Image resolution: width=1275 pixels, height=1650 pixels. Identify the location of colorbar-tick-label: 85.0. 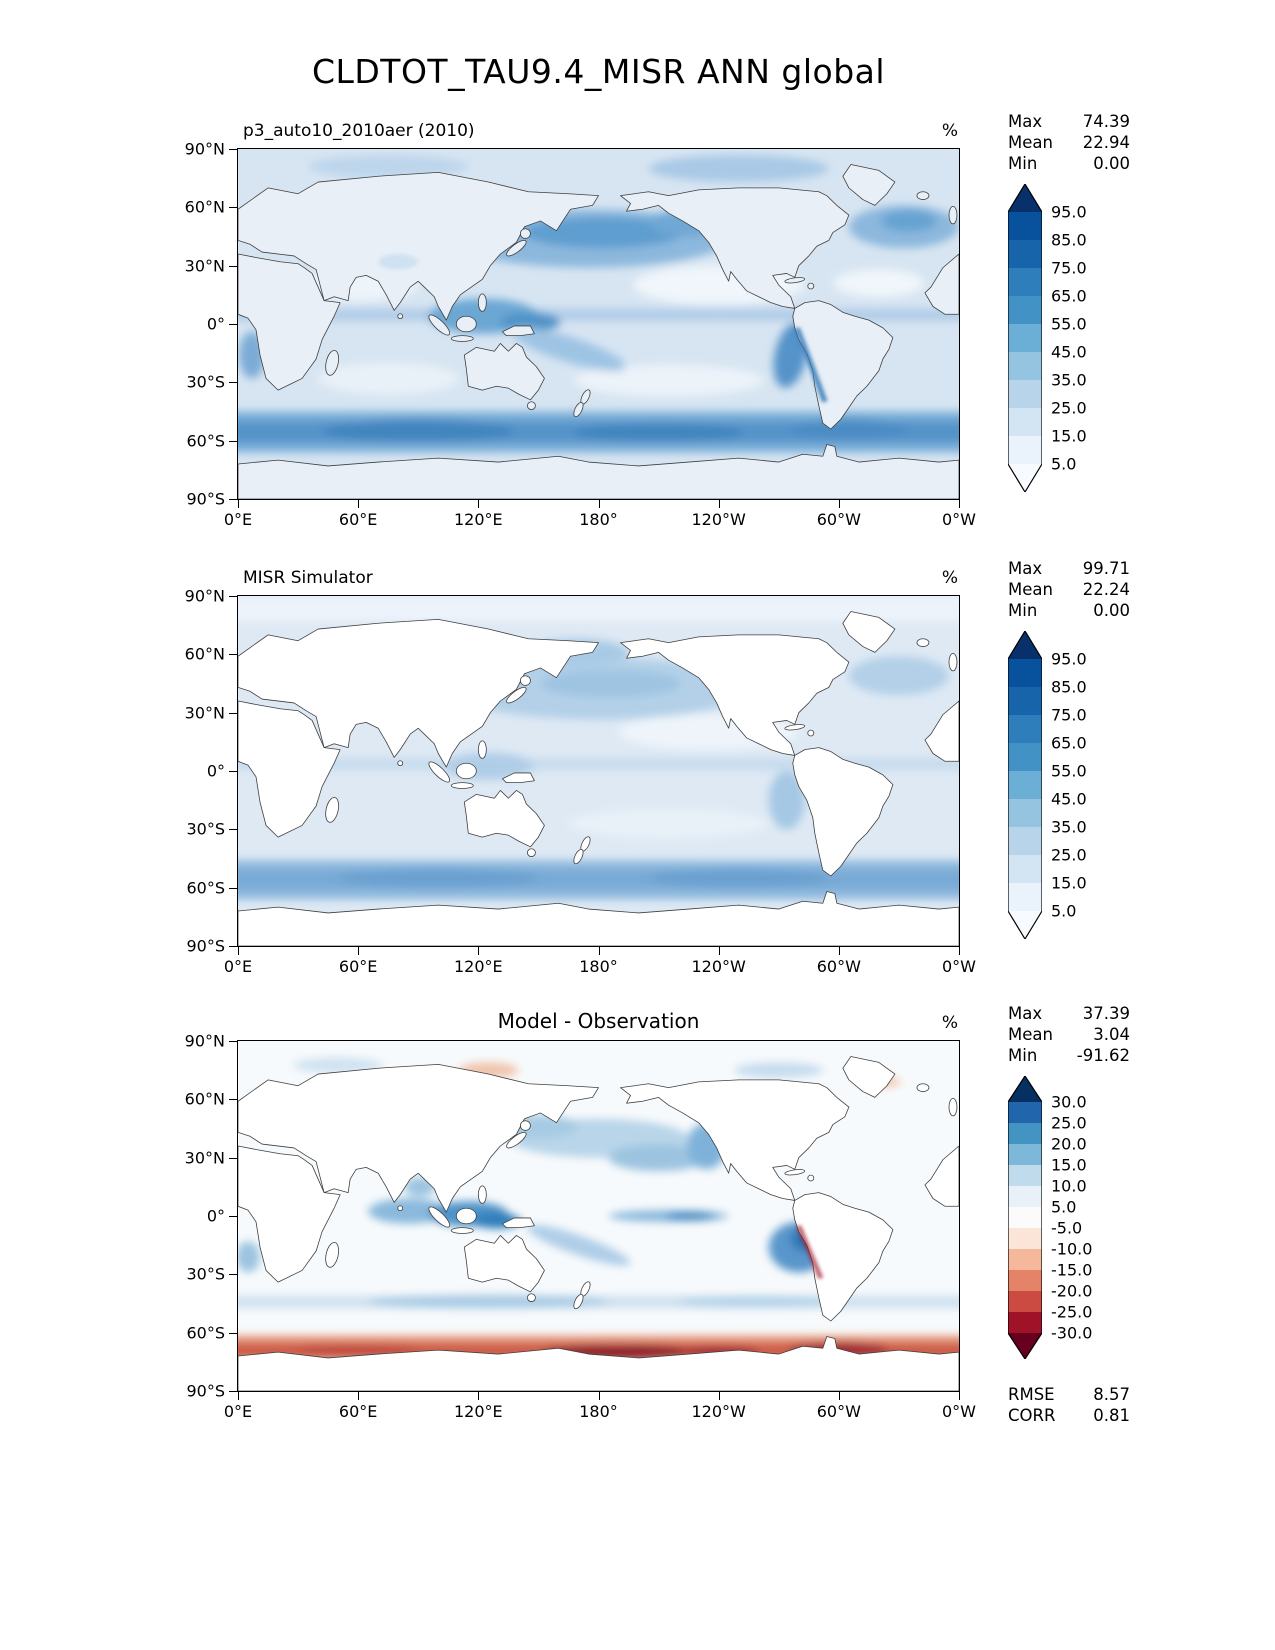
(1069, 687).